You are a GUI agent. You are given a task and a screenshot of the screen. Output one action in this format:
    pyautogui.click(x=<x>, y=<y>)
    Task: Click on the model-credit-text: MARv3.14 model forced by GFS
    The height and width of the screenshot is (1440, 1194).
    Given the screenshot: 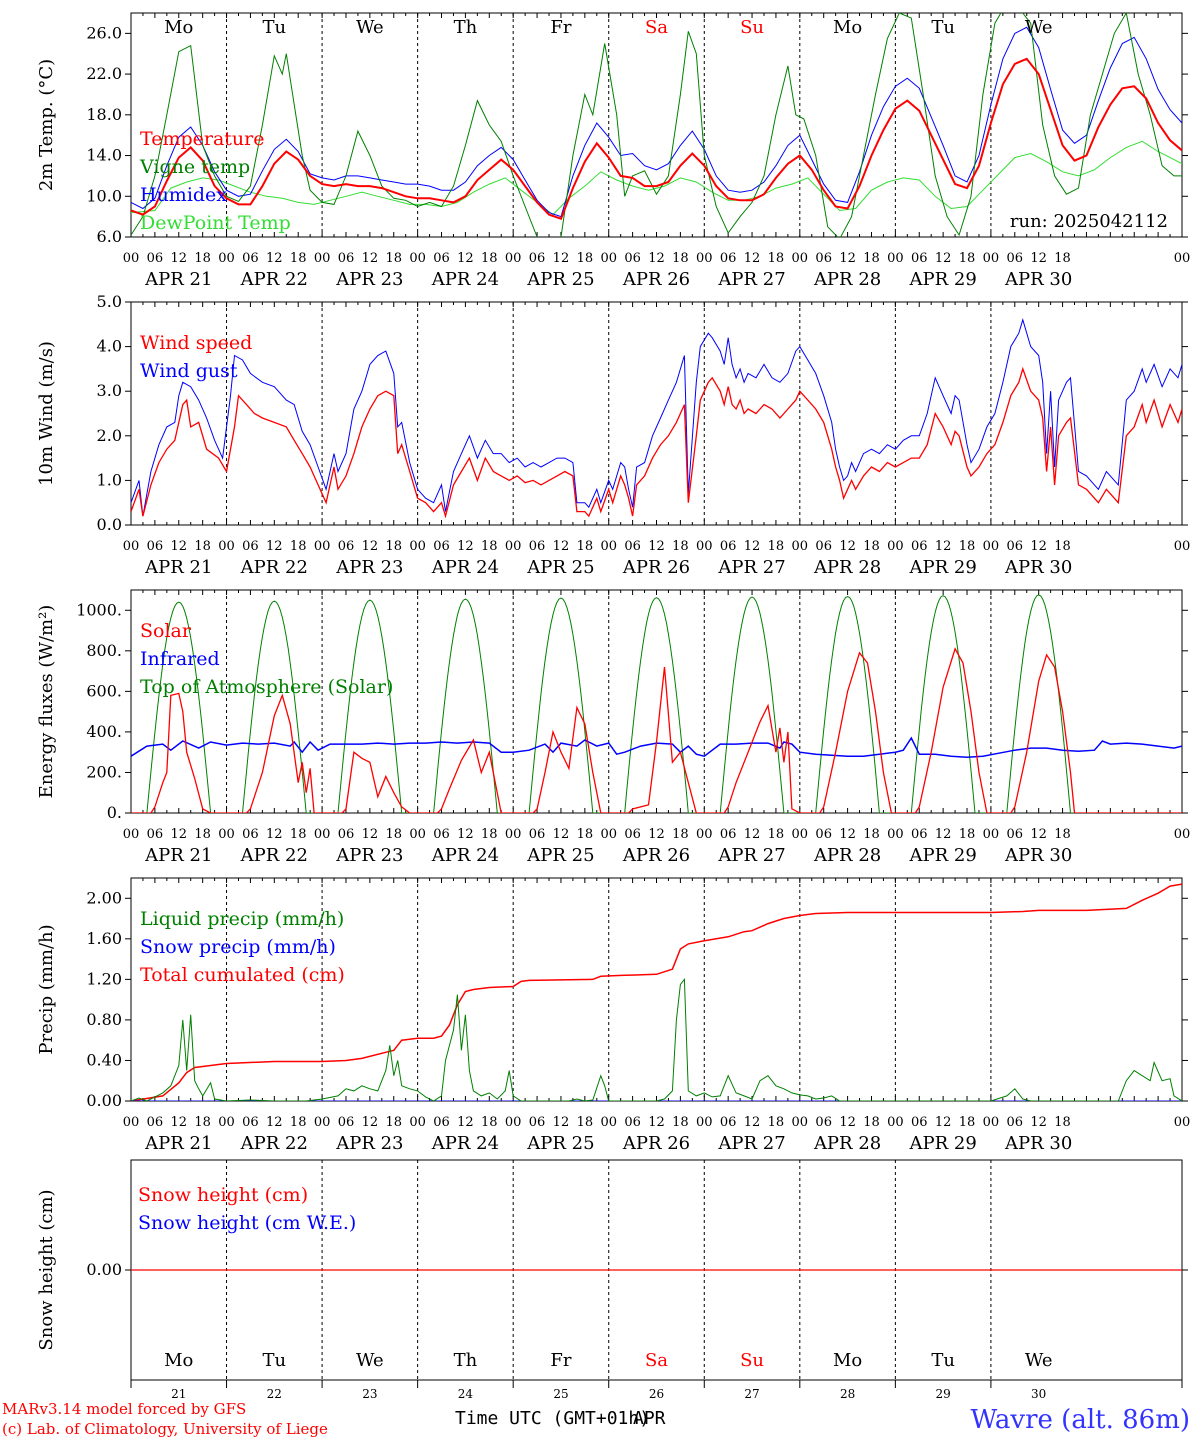 What is the action you would take?
    pyautogui.click(x=124, y=1409)
    